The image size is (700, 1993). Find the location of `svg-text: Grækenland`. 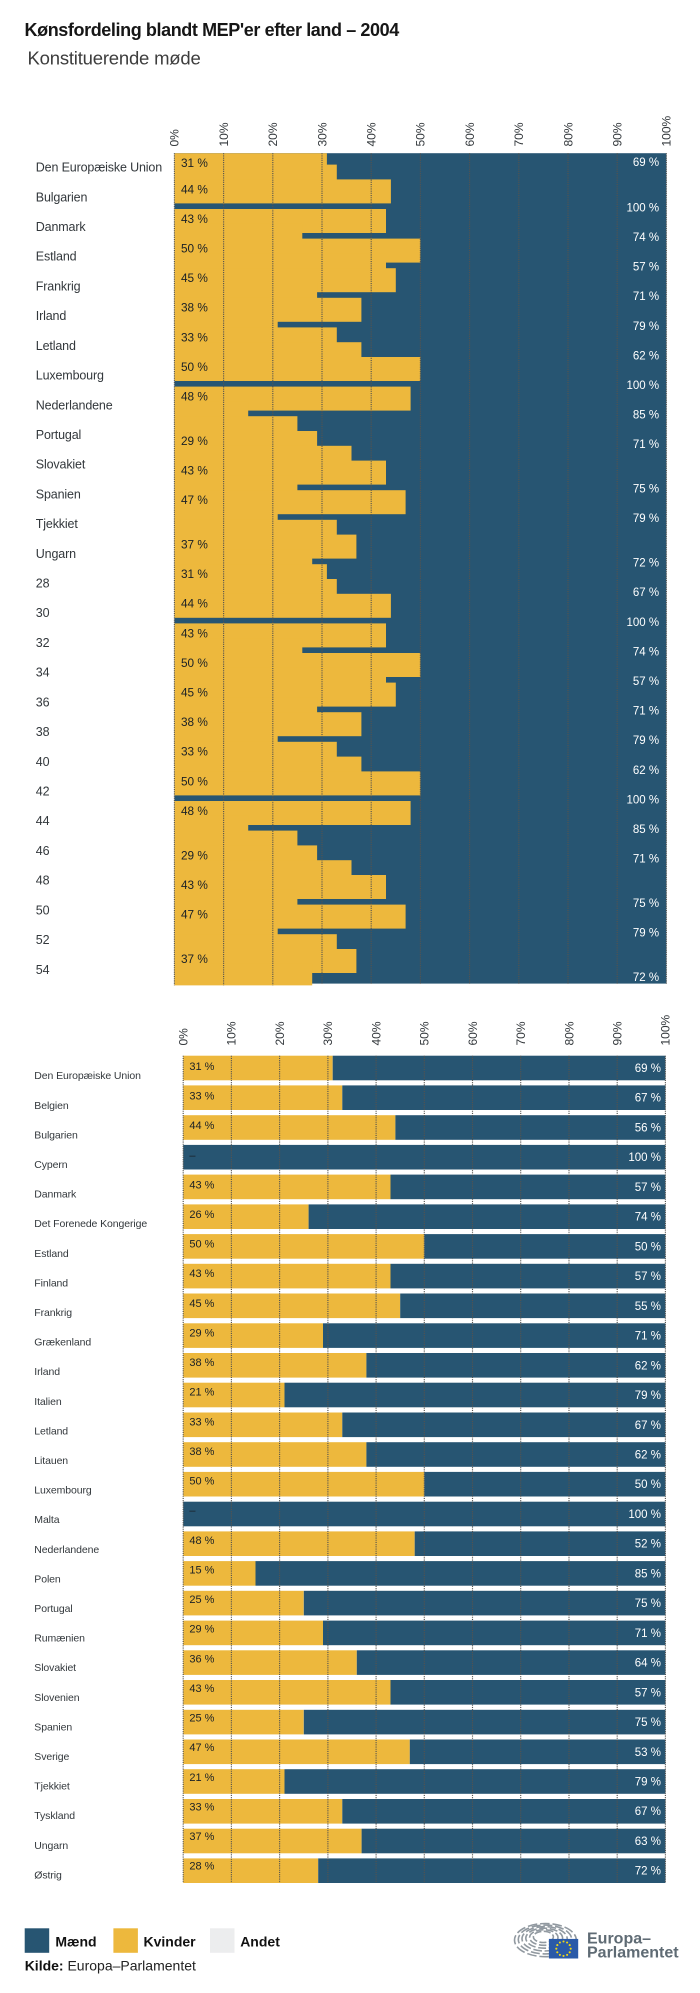

svg-text: Grækenland is located at coordinates (62, 1343).